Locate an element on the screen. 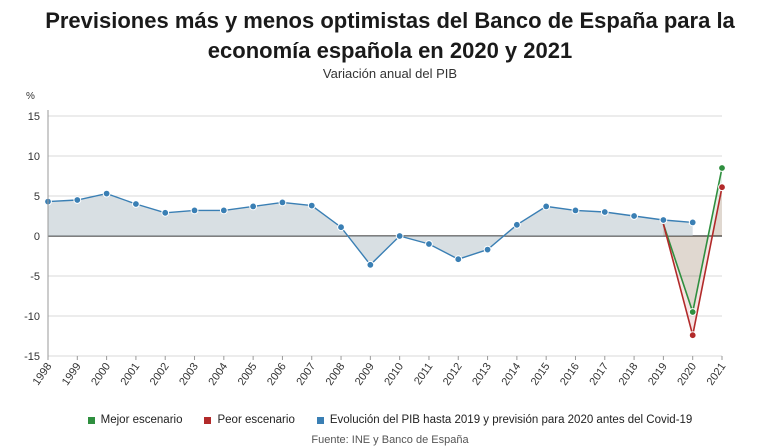 The image size is (780, 446). x-tick-label-2014: 2014 is located at coordinates (511, 374).